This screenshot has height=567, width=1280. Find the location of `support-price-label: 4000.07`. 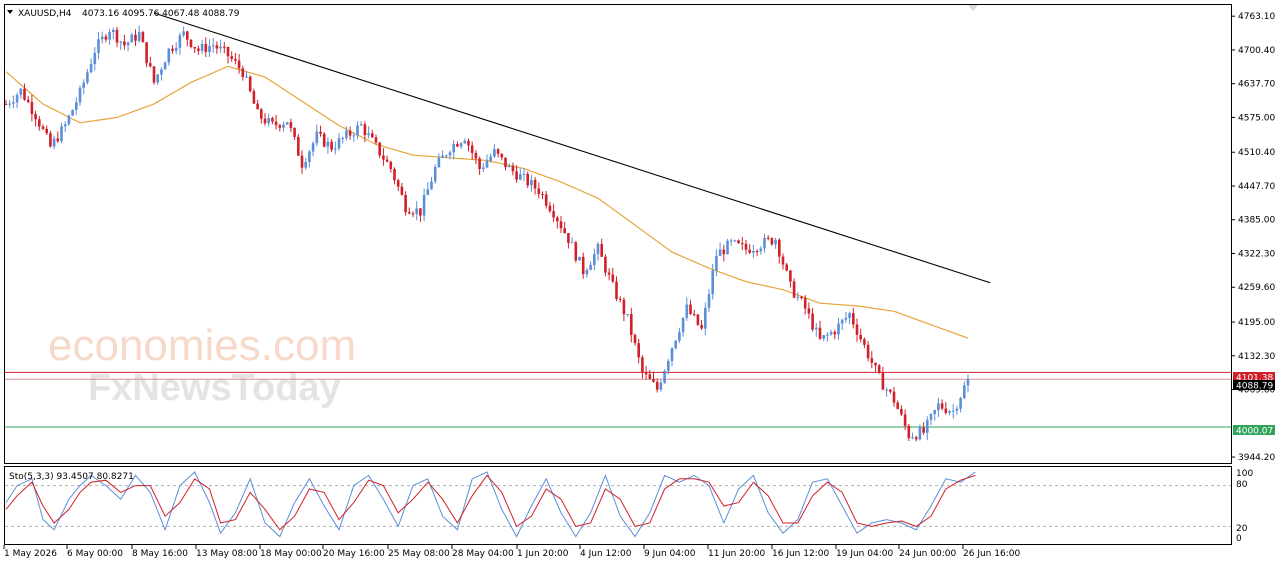

support-price-label: 4000.07 is located at coordinates (1254, 432).